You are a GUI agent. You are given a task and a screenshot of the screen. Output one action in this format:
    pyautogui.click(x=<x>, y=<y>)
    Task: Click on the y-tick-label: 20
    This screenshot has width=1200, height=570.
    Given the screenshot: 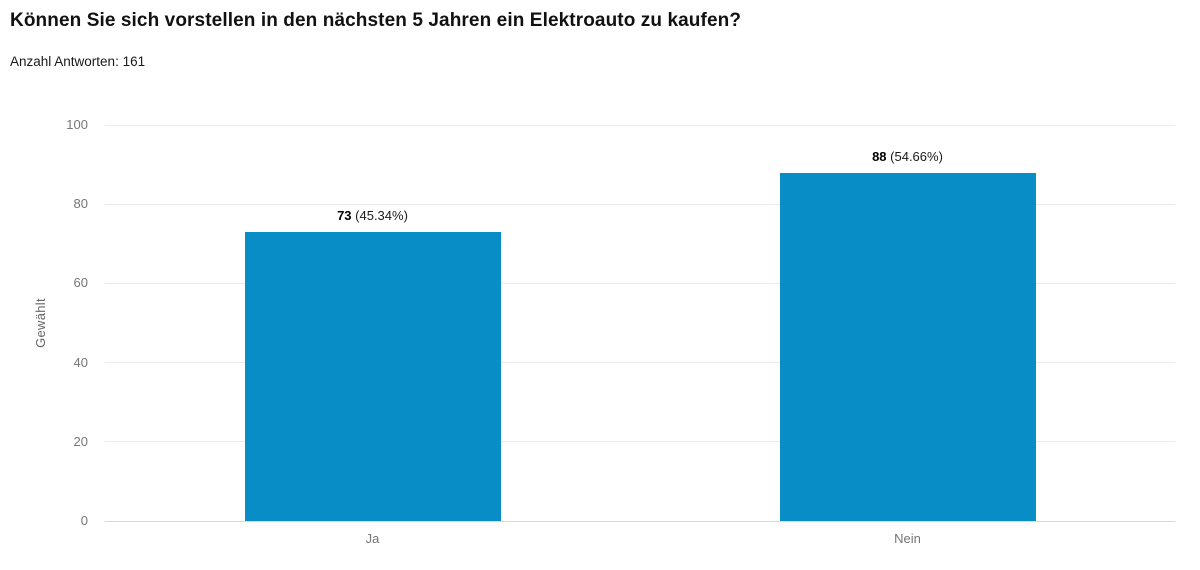 What is the action you would take?
    pyautogui.click(x=80, y=441)
    